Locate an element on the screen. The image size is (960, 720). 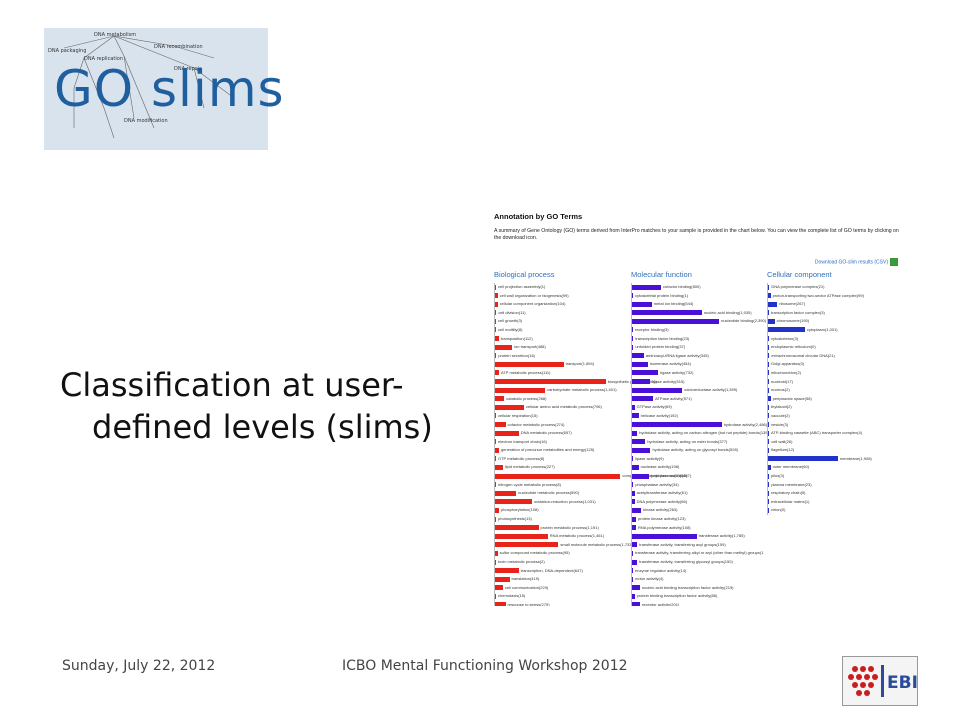
bar-row: ATPase activity(571) is located at coordinates (697, 399).